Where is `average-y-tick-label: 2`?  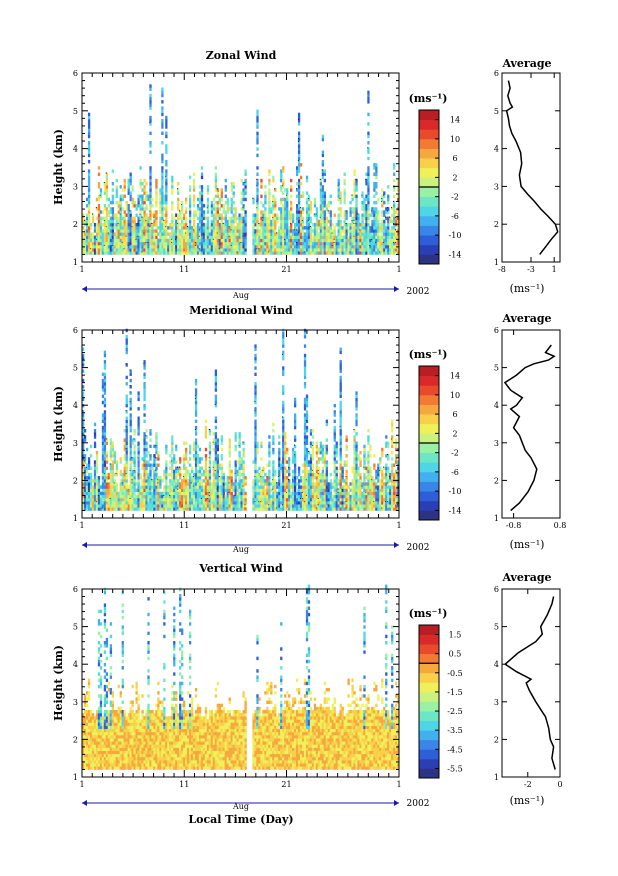
average-y-tick-label: 2 is located at coordinates (496, 480).